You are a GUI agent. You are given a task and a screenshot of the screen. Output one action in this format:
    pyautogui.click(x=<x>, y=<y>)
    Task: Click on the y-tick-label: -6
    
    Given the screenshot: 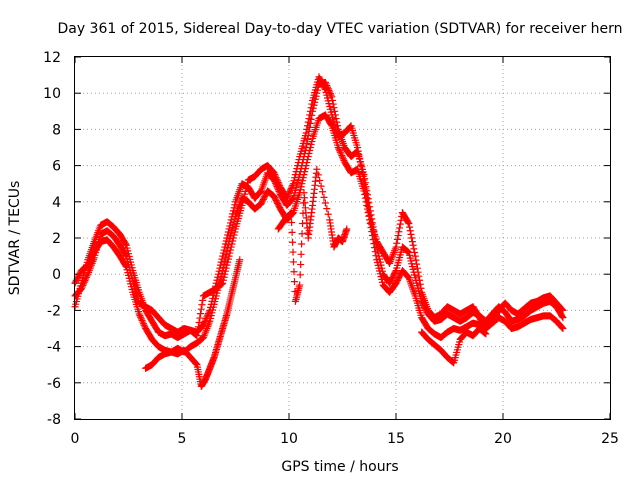 What is the action you would take?
    pyautogui.click(x=54, y=384)
    